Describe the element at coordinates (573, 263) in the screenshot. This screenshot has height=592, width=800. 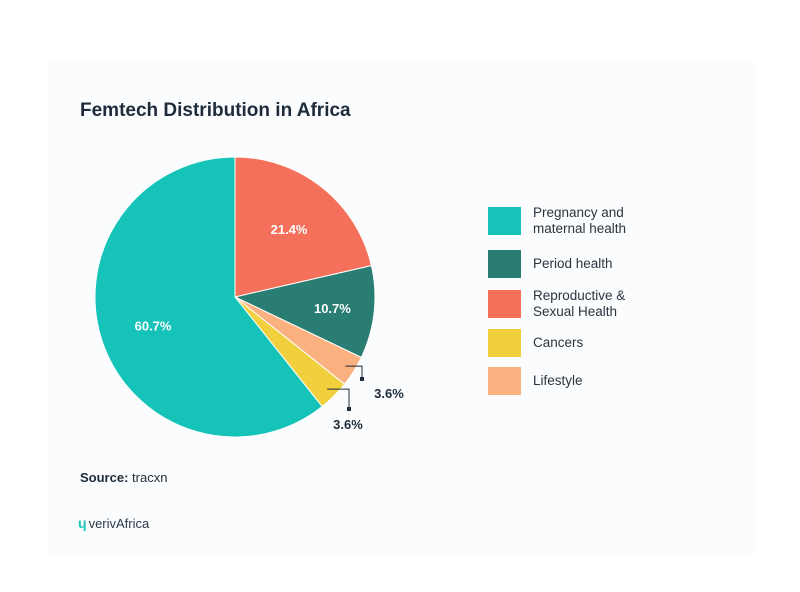
I see `legend-label: Period health` at that location.